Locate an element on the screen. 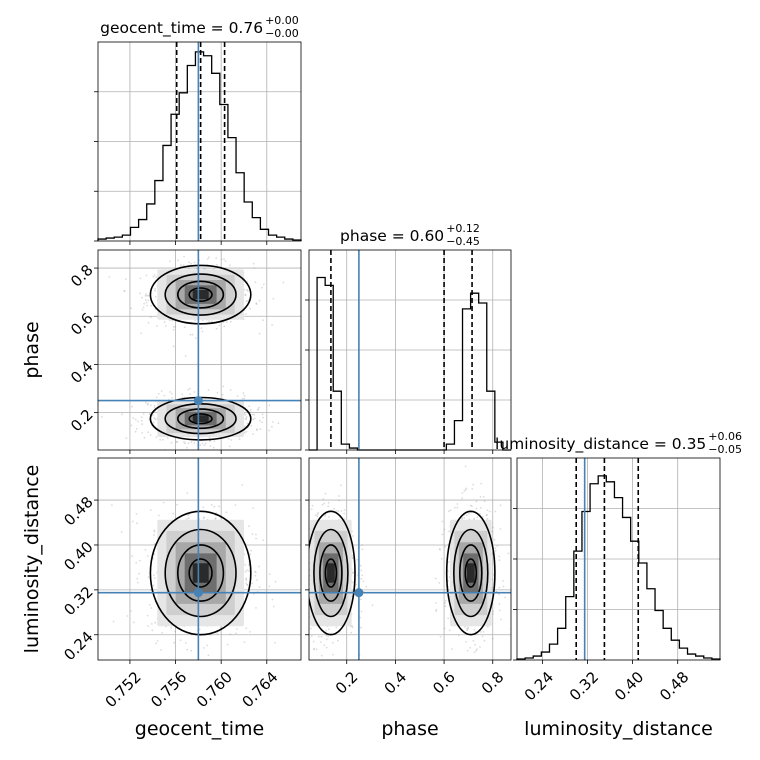 The width and height of the screenshot is (760, 760). y-tick-label: 0.8 is located at coordinates (82, 276).